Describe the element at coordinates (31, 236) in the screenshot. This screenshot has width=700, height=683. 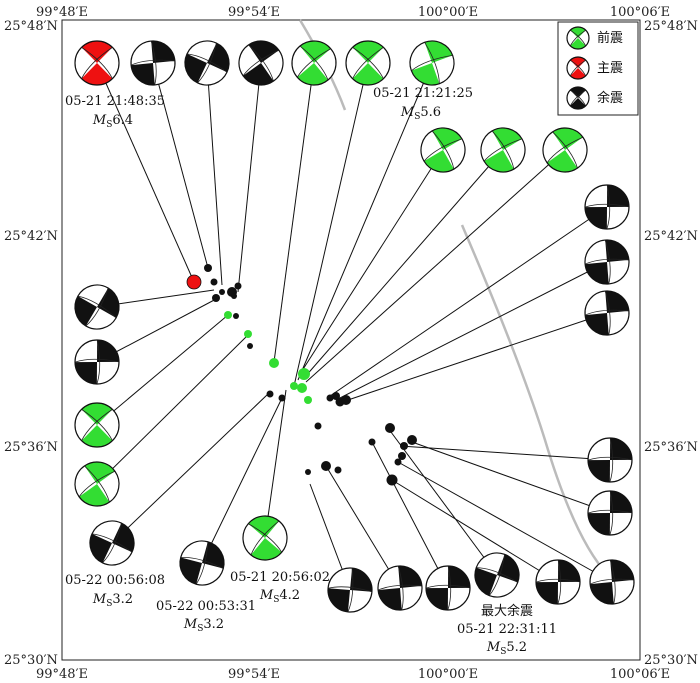
I see `coord-left-1: 25°42′N` at that location.